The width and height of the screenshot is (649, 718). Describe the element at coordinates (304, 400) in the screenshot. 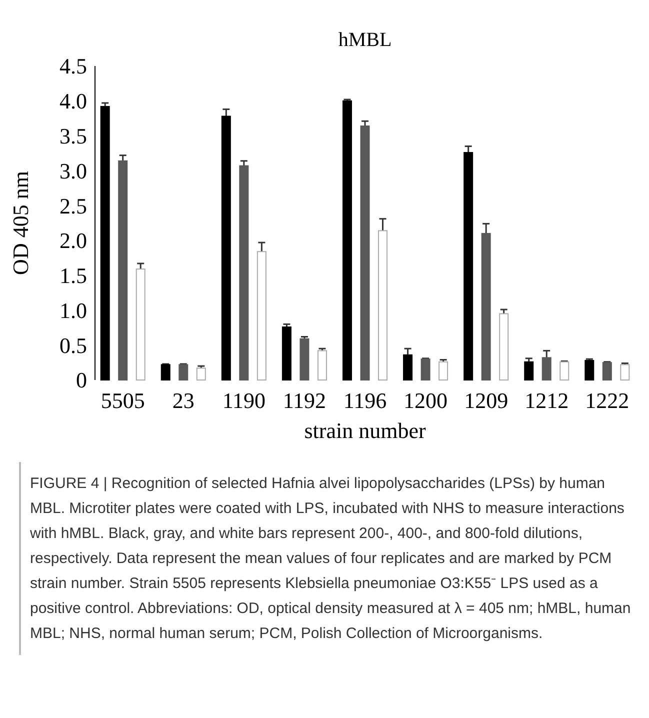

I see `x-tick-label: 1192` at that location.